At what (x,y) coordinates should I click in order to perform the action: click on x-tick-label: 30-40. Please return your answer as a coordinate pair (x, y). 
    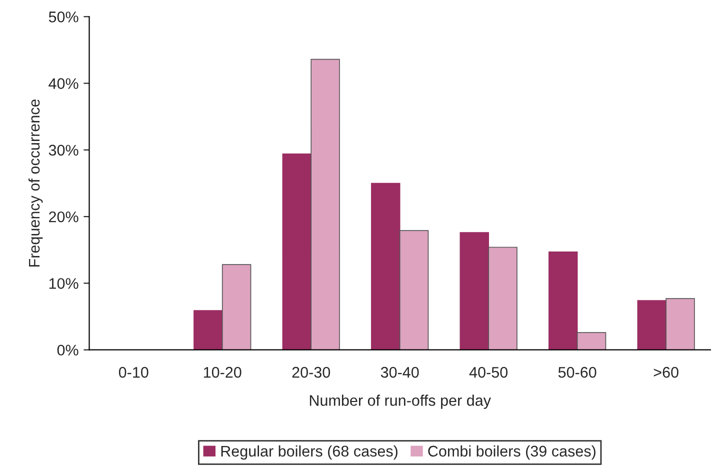
    Looking at the image, I should click on (399, 372).